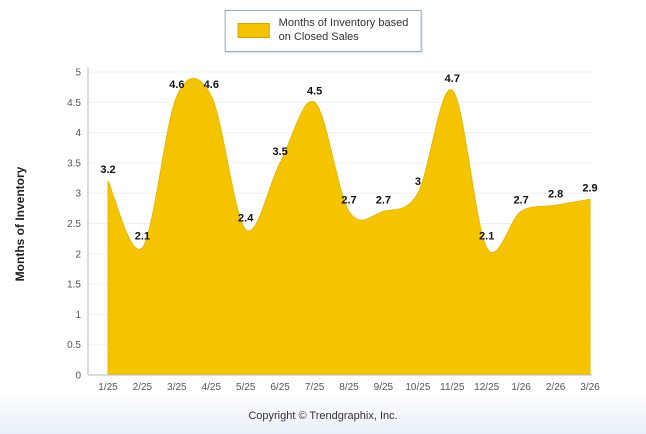  What do you see at coordinates (417, 387) in the screenshot?
I see `x-tick-label: 10/25` at bounding box center [417, 387].